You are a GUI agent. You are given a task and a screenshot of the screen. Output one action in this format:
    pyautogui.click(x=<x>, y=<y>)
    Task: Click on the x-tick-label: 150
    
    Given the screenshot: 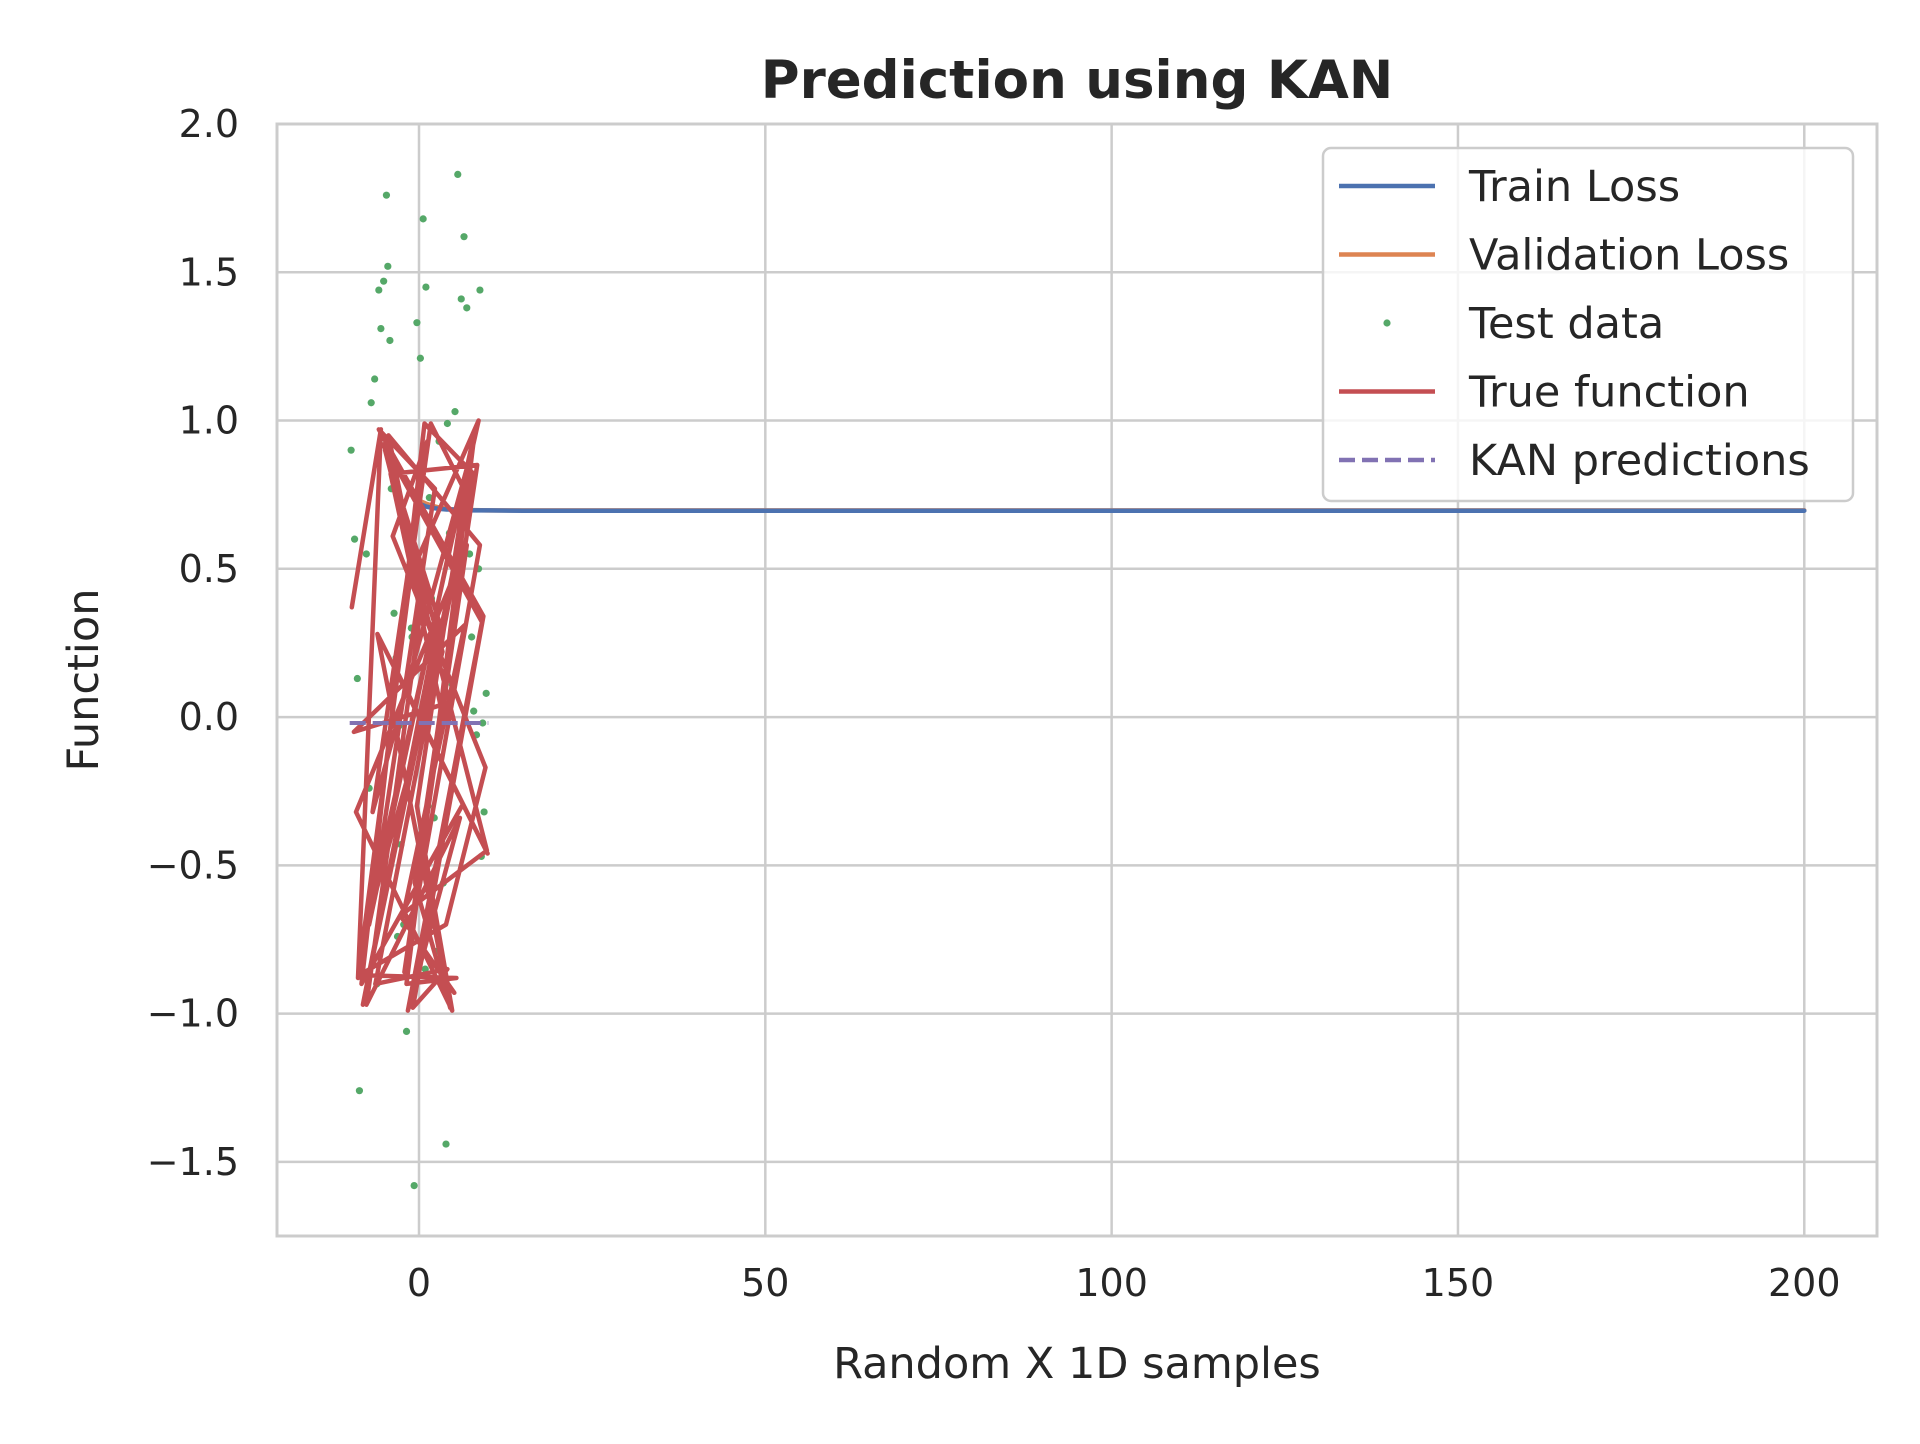 What is the action you would take?
    pyautogui.click(x=1458, y=1283)
    